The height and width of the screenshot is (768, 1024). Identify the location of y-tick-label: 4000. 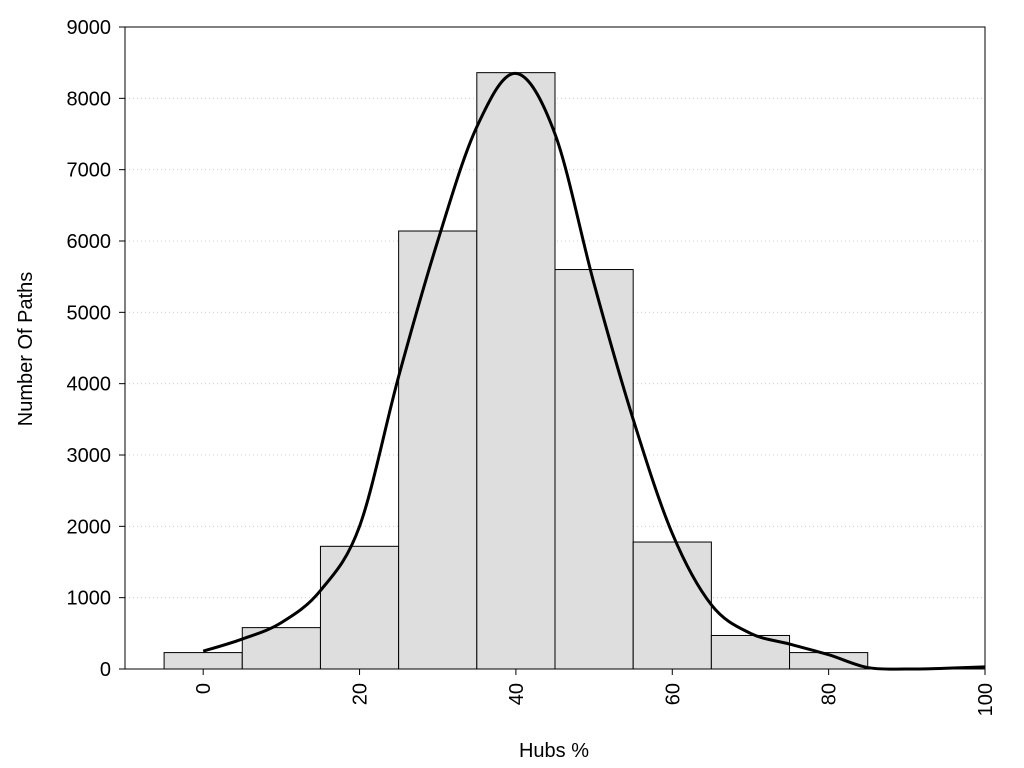
(89, 385).